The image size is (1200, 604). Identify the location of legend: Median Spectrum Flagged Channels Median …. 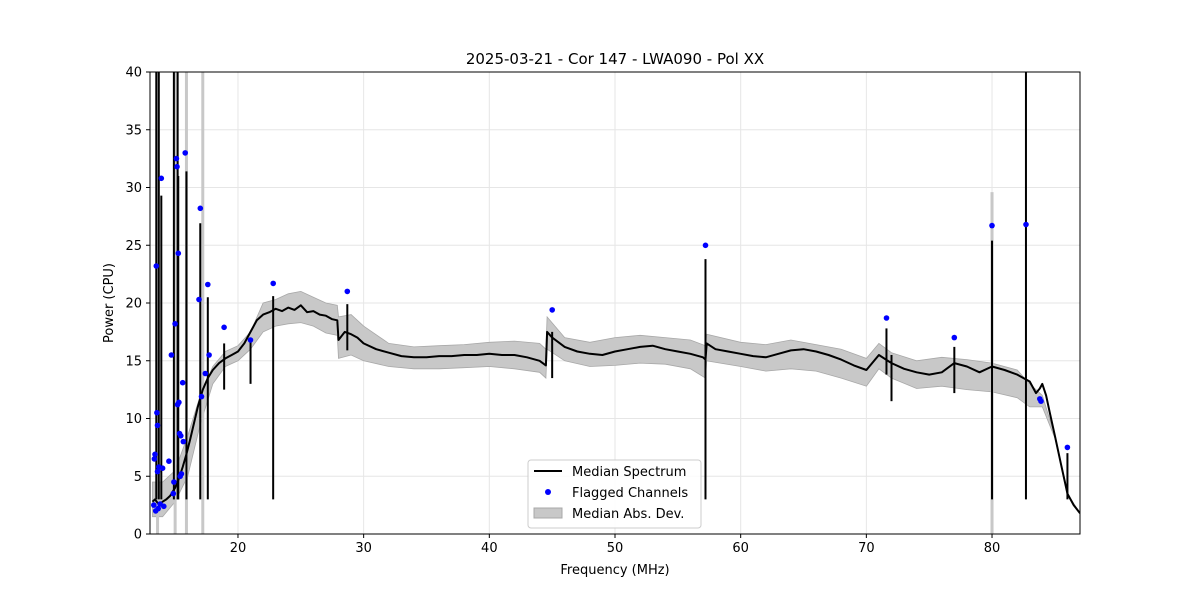
(614, 494).